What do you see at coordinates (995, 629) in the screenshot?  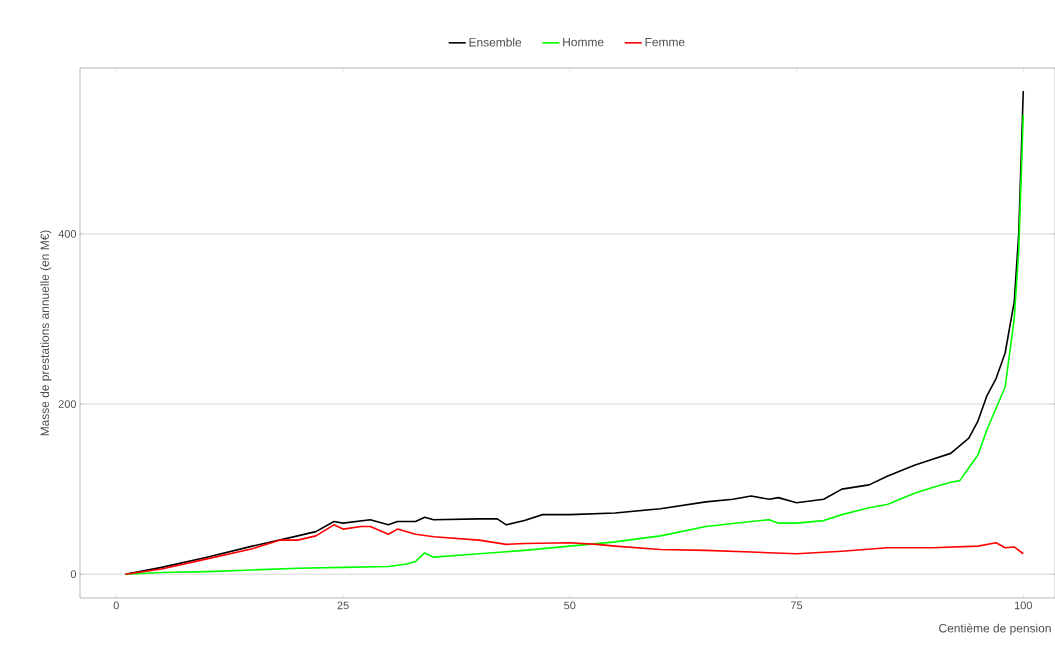 I see `x-axis-title: Centième de pension` at bounding box center [995, 629].